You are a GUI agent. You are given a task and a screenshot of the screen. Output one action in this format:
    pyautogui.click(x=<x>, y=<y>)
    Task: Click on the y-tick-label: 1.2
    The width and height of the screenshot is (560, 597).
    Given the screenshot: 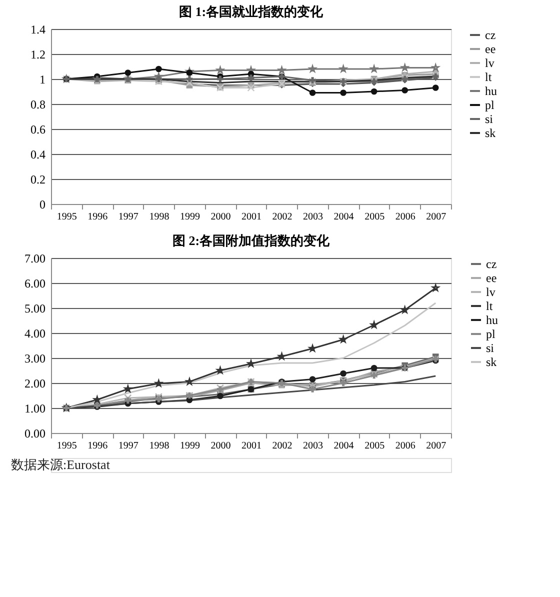 What is the action you would take?
    pyautogui.click(x=38, y=55)
    